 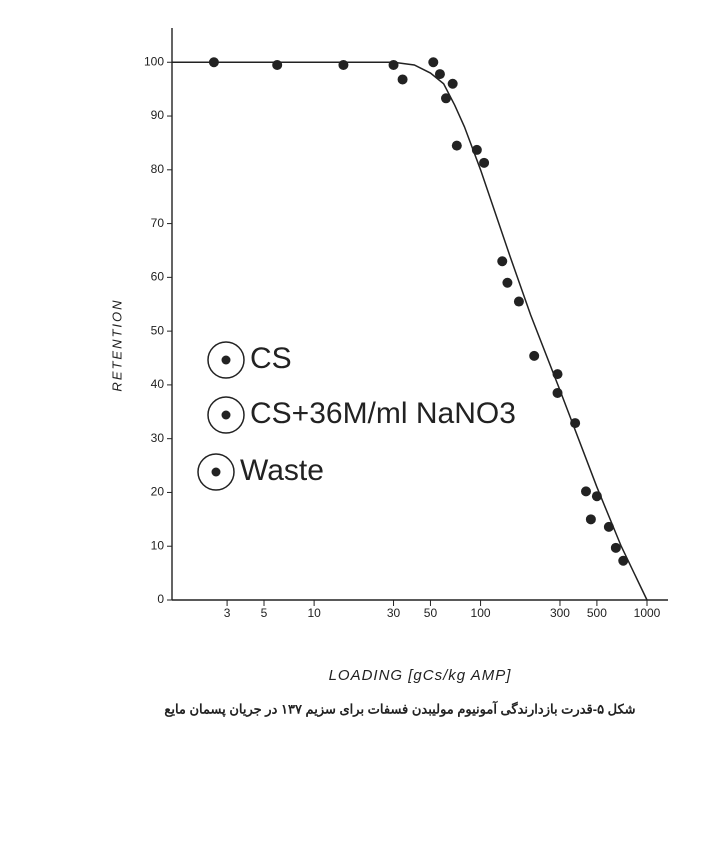 I want to click on x-axis-label: LOADING [gCs/kg AMP], so click(x=420, y=675).